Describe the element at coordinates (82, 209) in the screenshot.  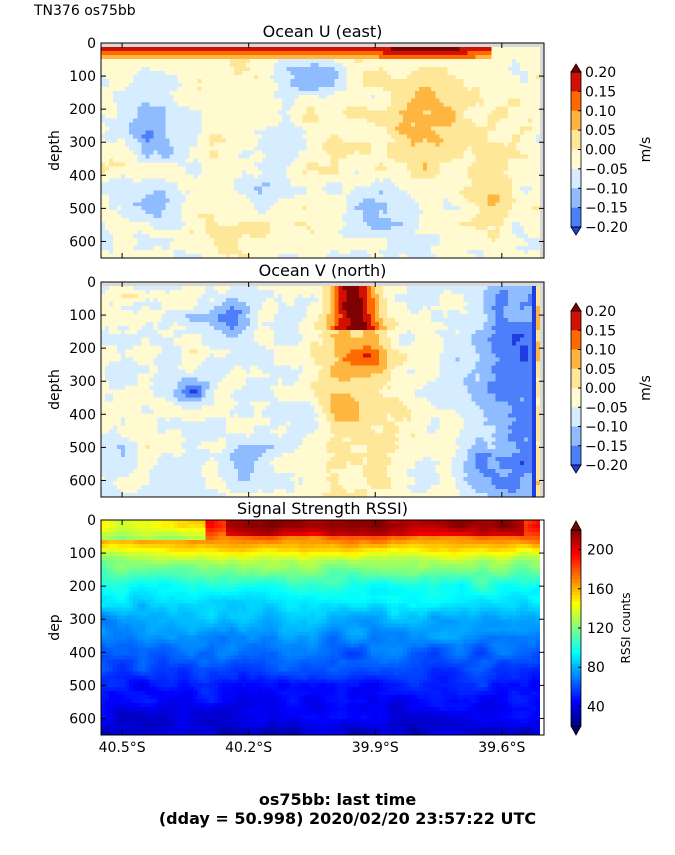
I see `y-tick-label: 500` at that location.